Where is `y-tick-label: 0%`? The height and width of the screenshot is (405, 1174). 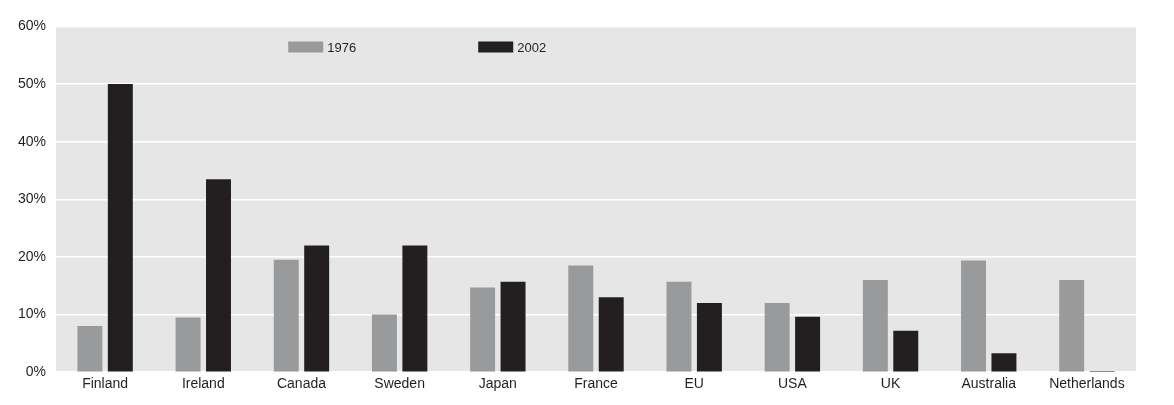 y-tick-label: 0% is located at coordinates (36, 371).